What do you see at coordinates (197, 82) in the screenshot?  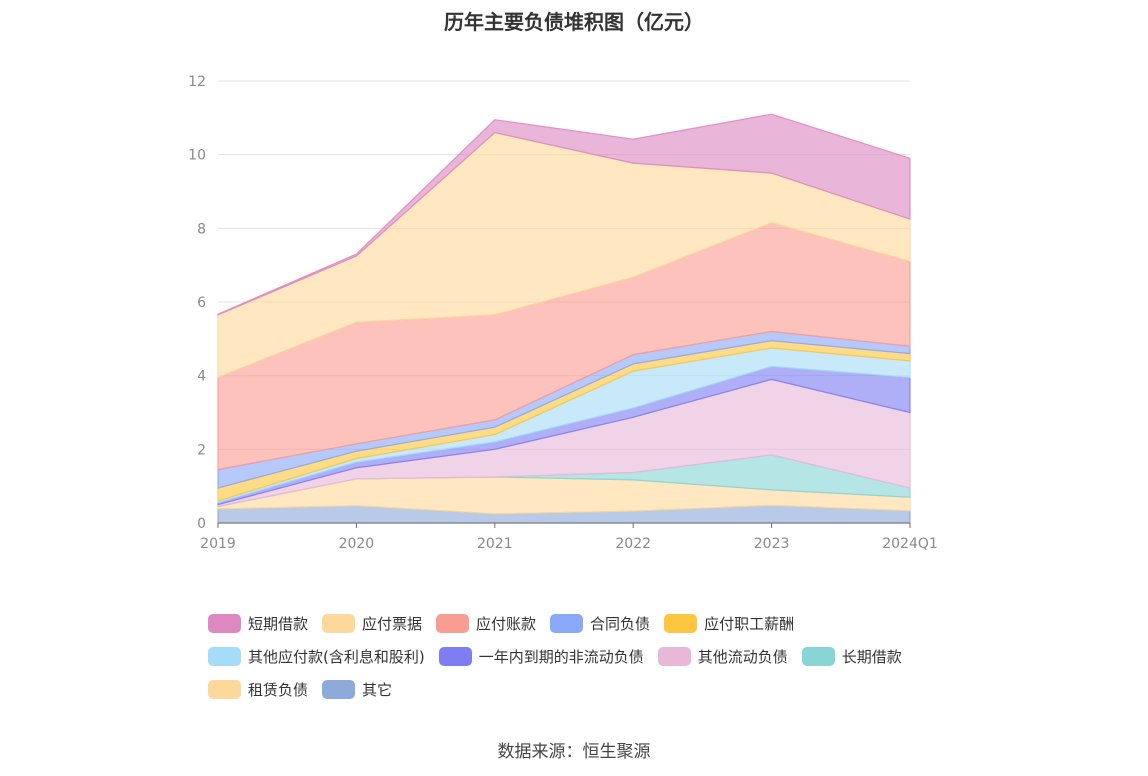 I see `y-tick-label: 12` at bounding box center [197, 82].